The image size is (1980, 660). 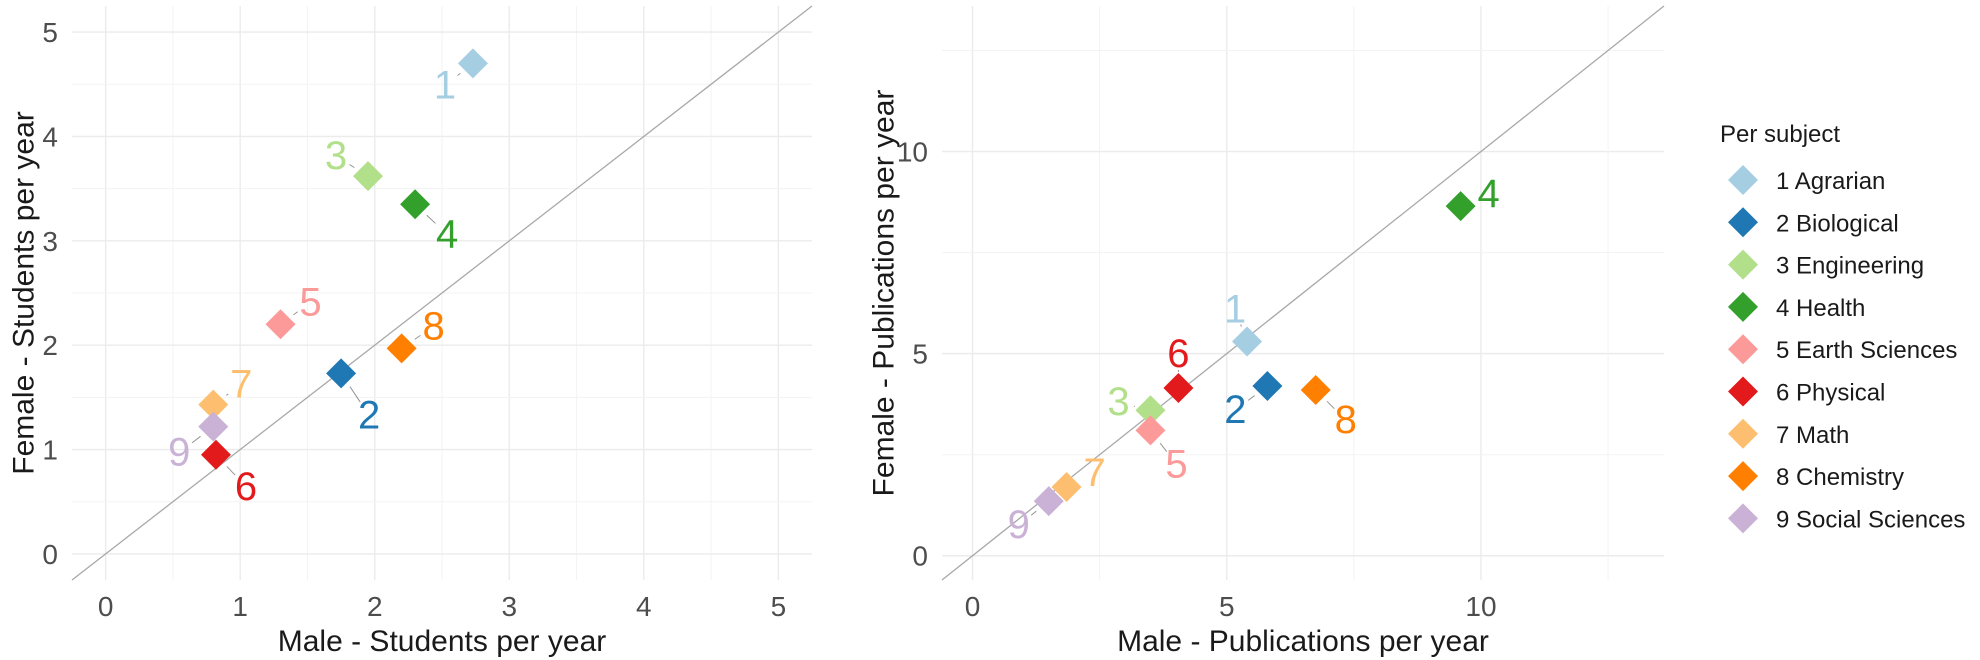 I want to click on y-tick-label: 1, so click(x=50, y=450).